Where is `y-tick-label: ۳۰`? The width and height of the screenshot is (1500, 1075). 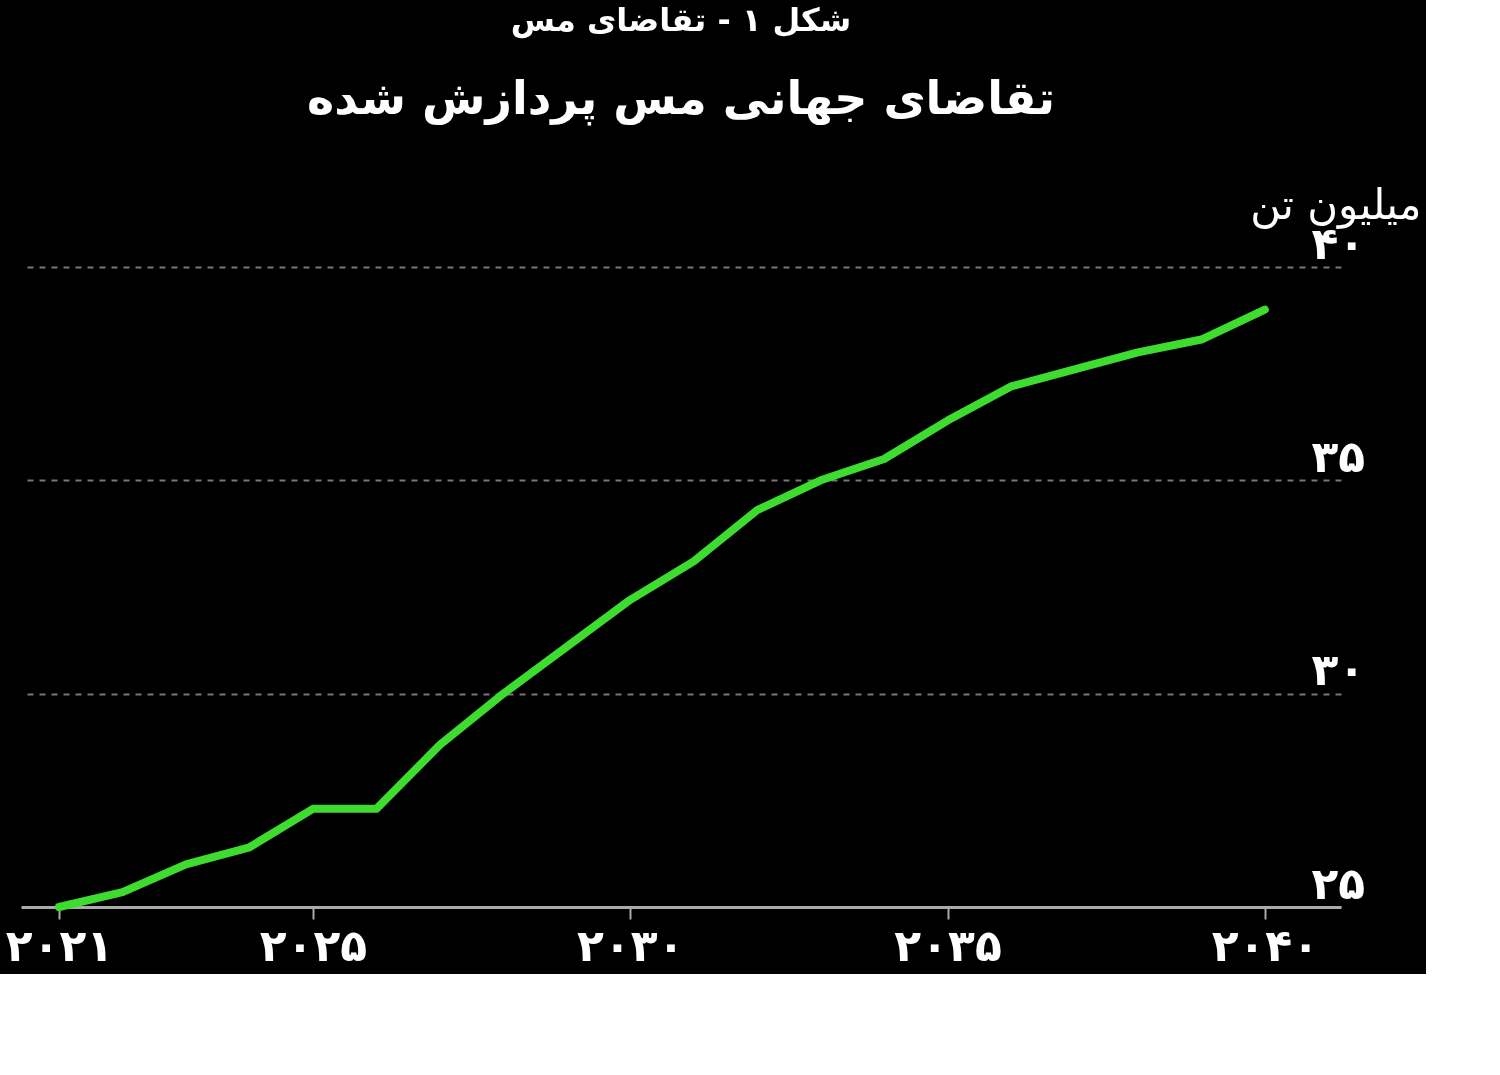 y-tick-label: ۳۰ is located at coordinates (1338, 670).